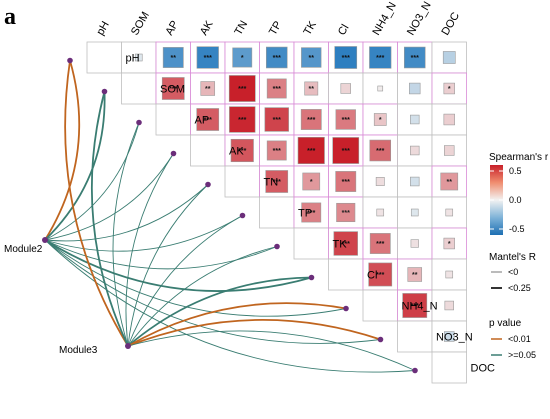 This screenshot has height=419, width=550. What do you see at coordinates (276, 150) in the screenshot?
I see `cell-ak-tp` at bounding box center [276, 150].